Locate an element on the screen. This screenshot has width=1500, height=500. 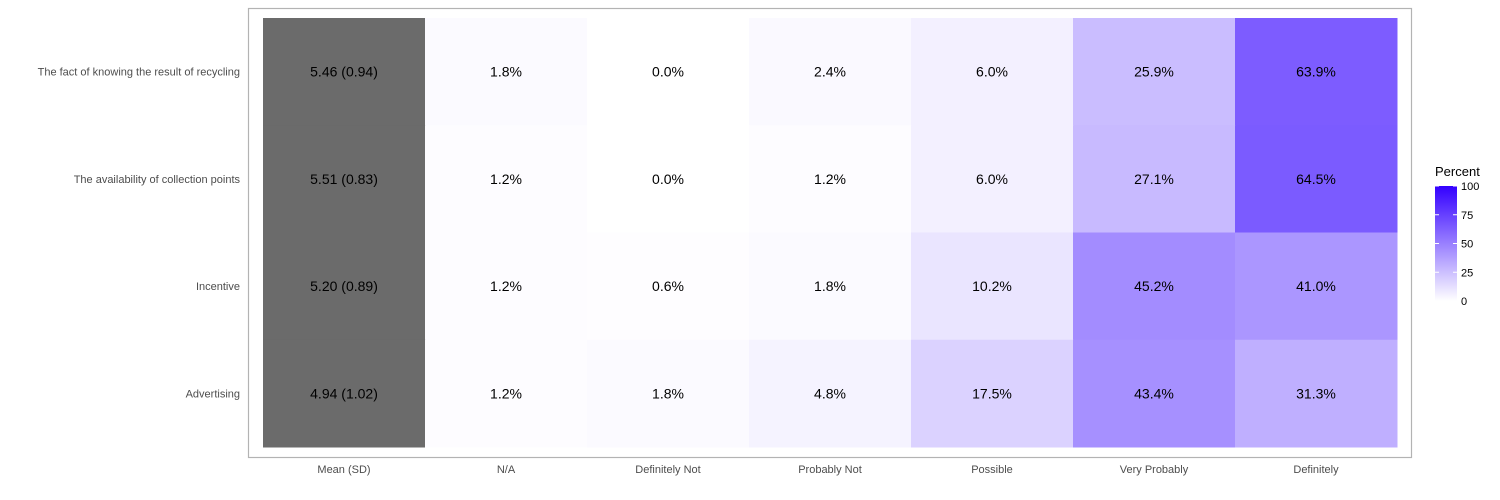
cell-label: 2.4% is located at coordinates (830, 72).